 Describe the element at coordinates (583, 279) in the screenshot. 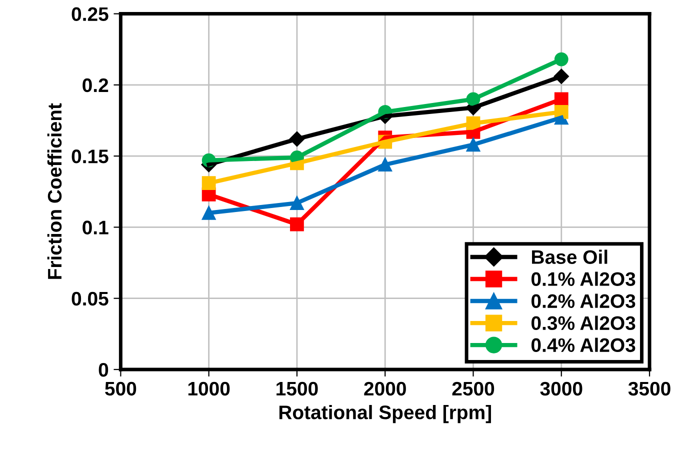

I see `legend-label: 0.1% Al2O3` at that location.